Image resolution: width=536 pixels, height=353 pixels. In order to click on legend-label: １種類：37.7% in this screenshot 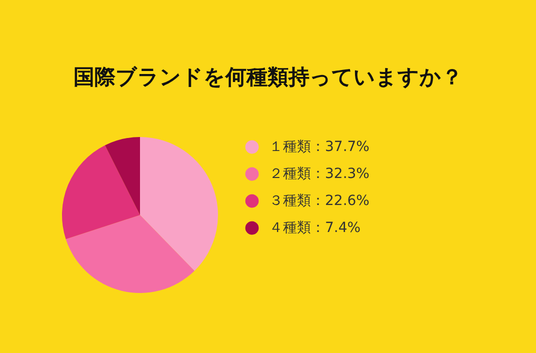, I will do `click(319, 147)`.